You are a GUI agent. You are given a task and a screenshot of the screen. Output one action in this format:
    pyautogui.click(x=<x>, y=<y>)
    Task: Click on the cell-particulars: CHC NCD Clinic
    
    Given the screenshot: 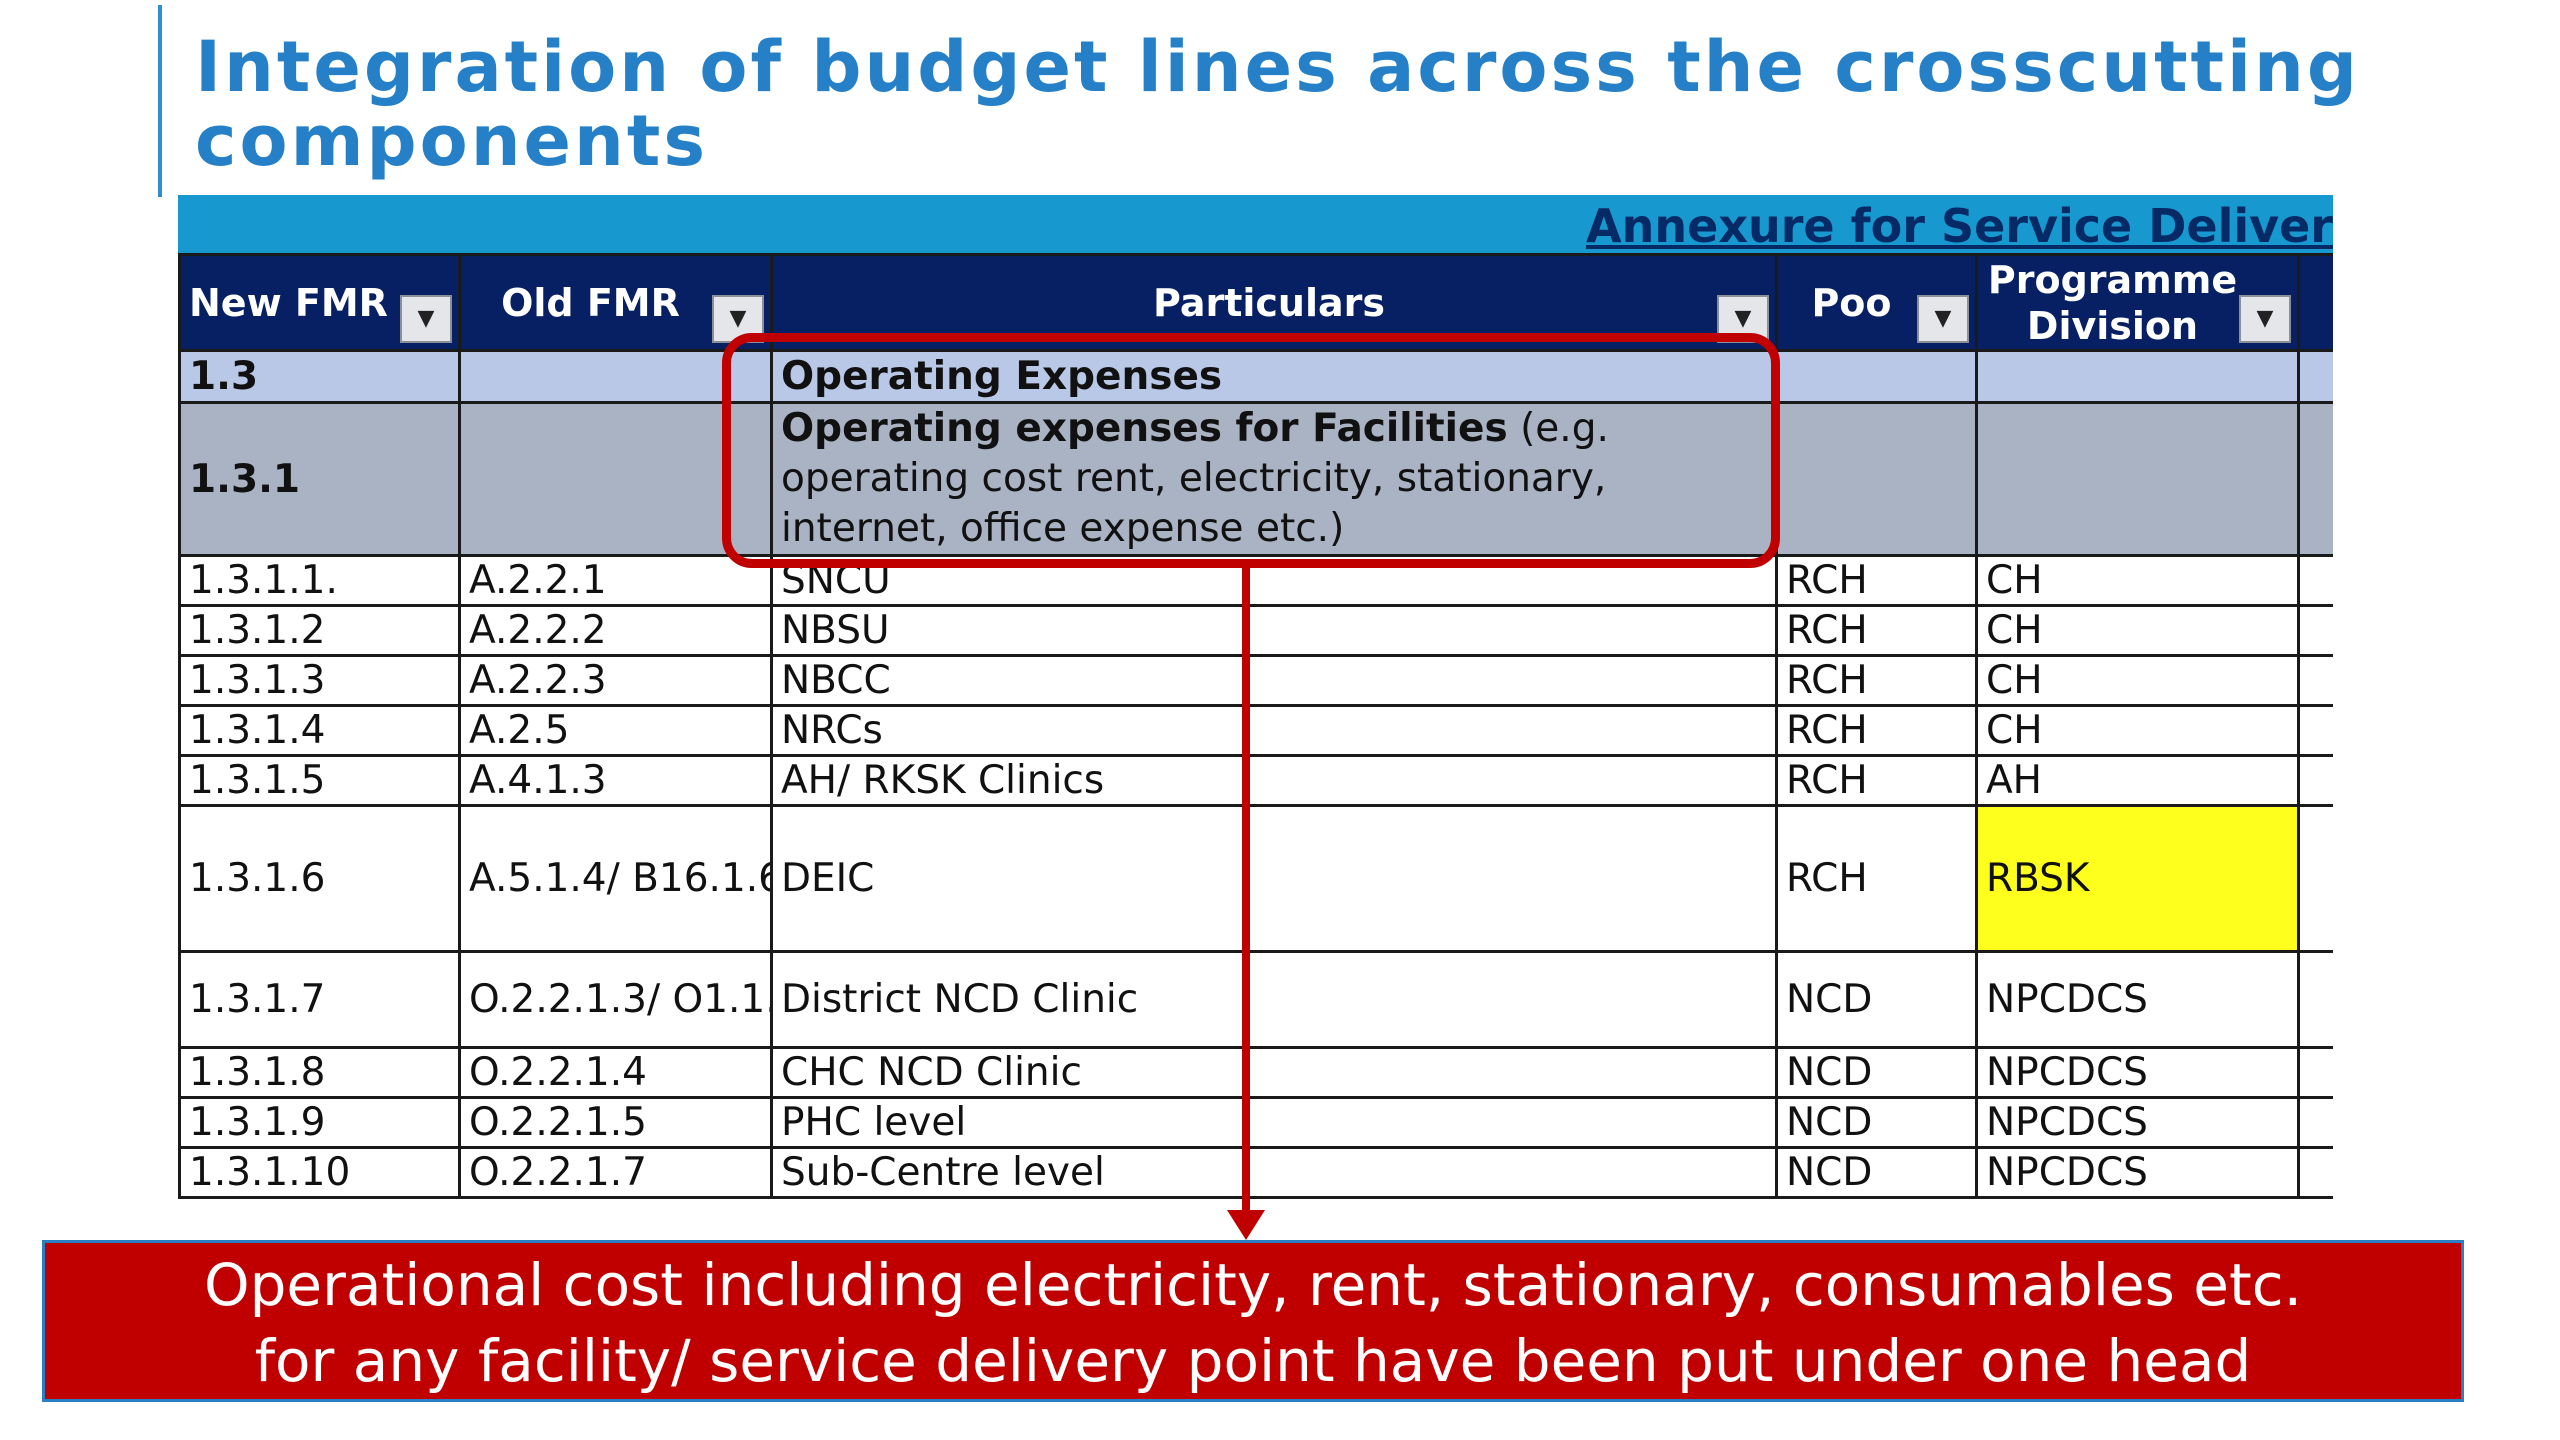 What is the action you would take?
    pyautogui.click(x=1274, y=1072)
    